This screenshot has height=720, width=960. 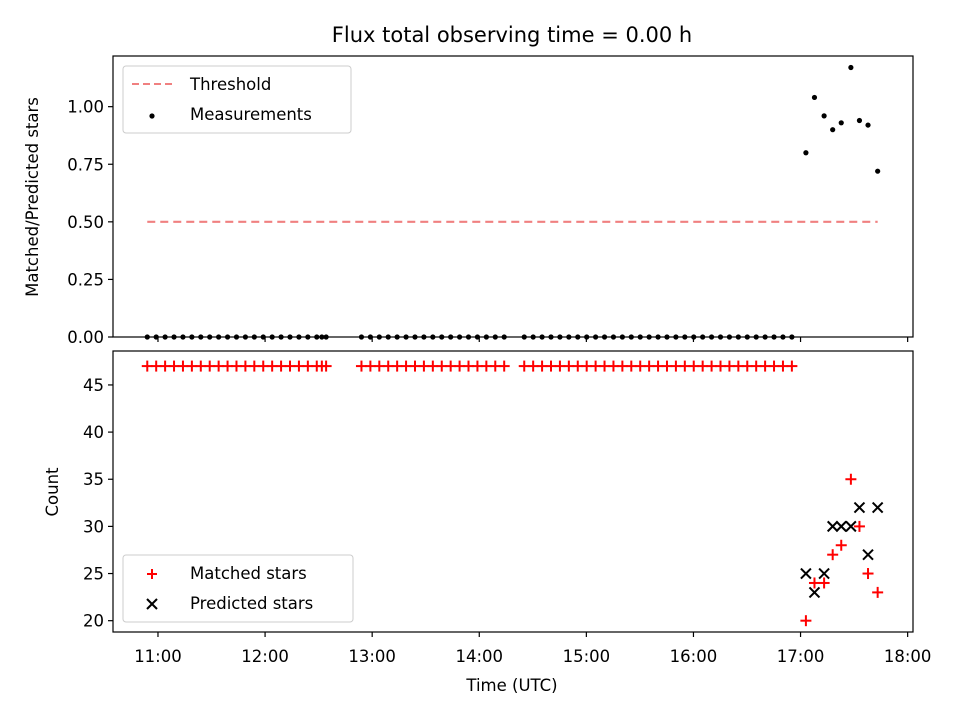 I want to click on legend-predicted-swatch, so click(x=152, y=604).